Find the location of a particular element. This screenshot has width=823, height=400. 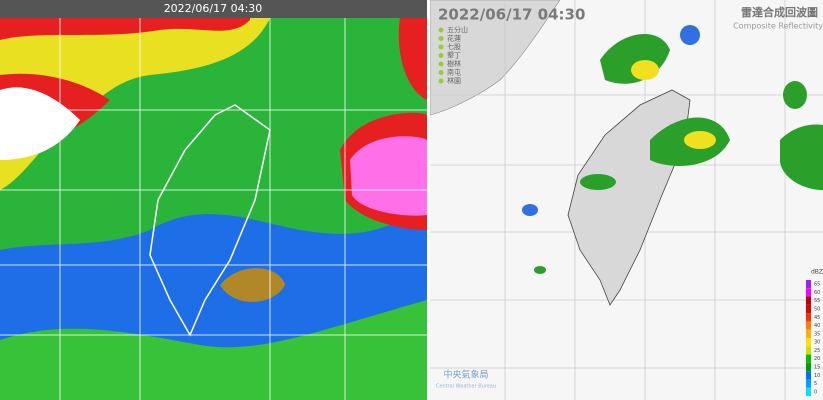

sat-timestamp: 2022/06/17 04:30 is located at coordinates (213, 8).